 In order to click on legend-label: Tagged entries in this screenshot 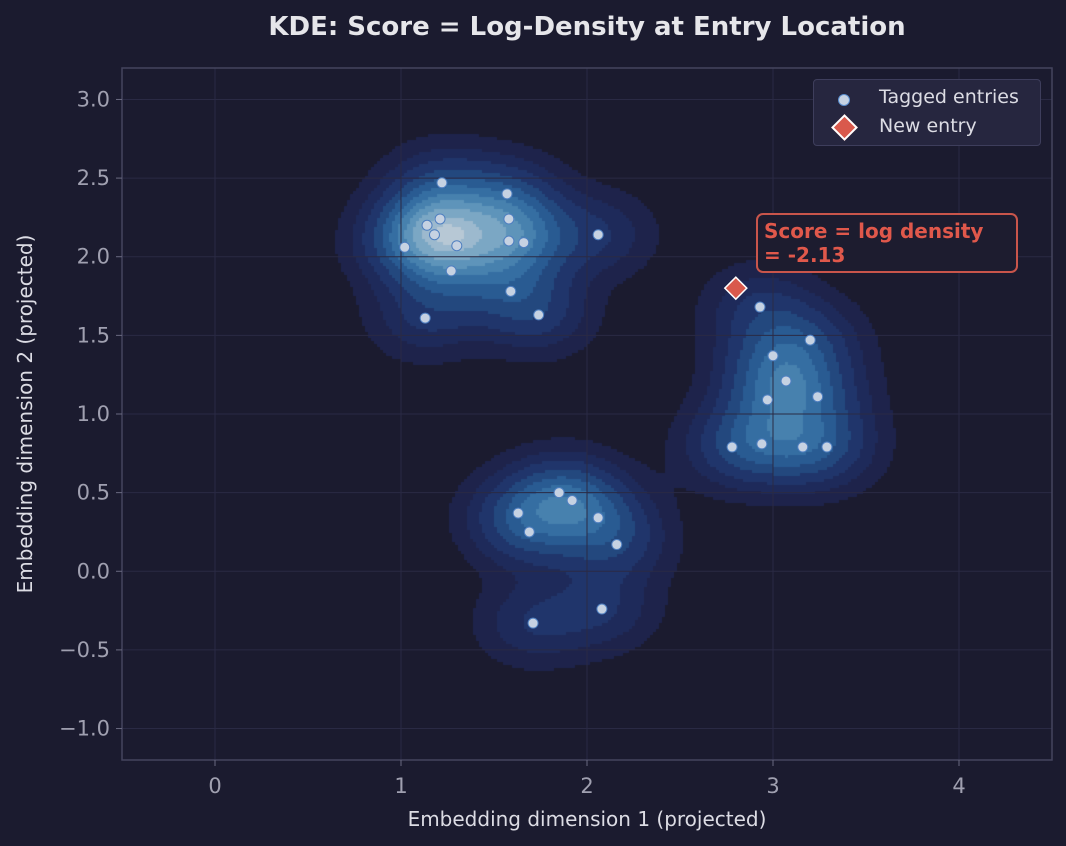, I will do `click(949, 97)`.